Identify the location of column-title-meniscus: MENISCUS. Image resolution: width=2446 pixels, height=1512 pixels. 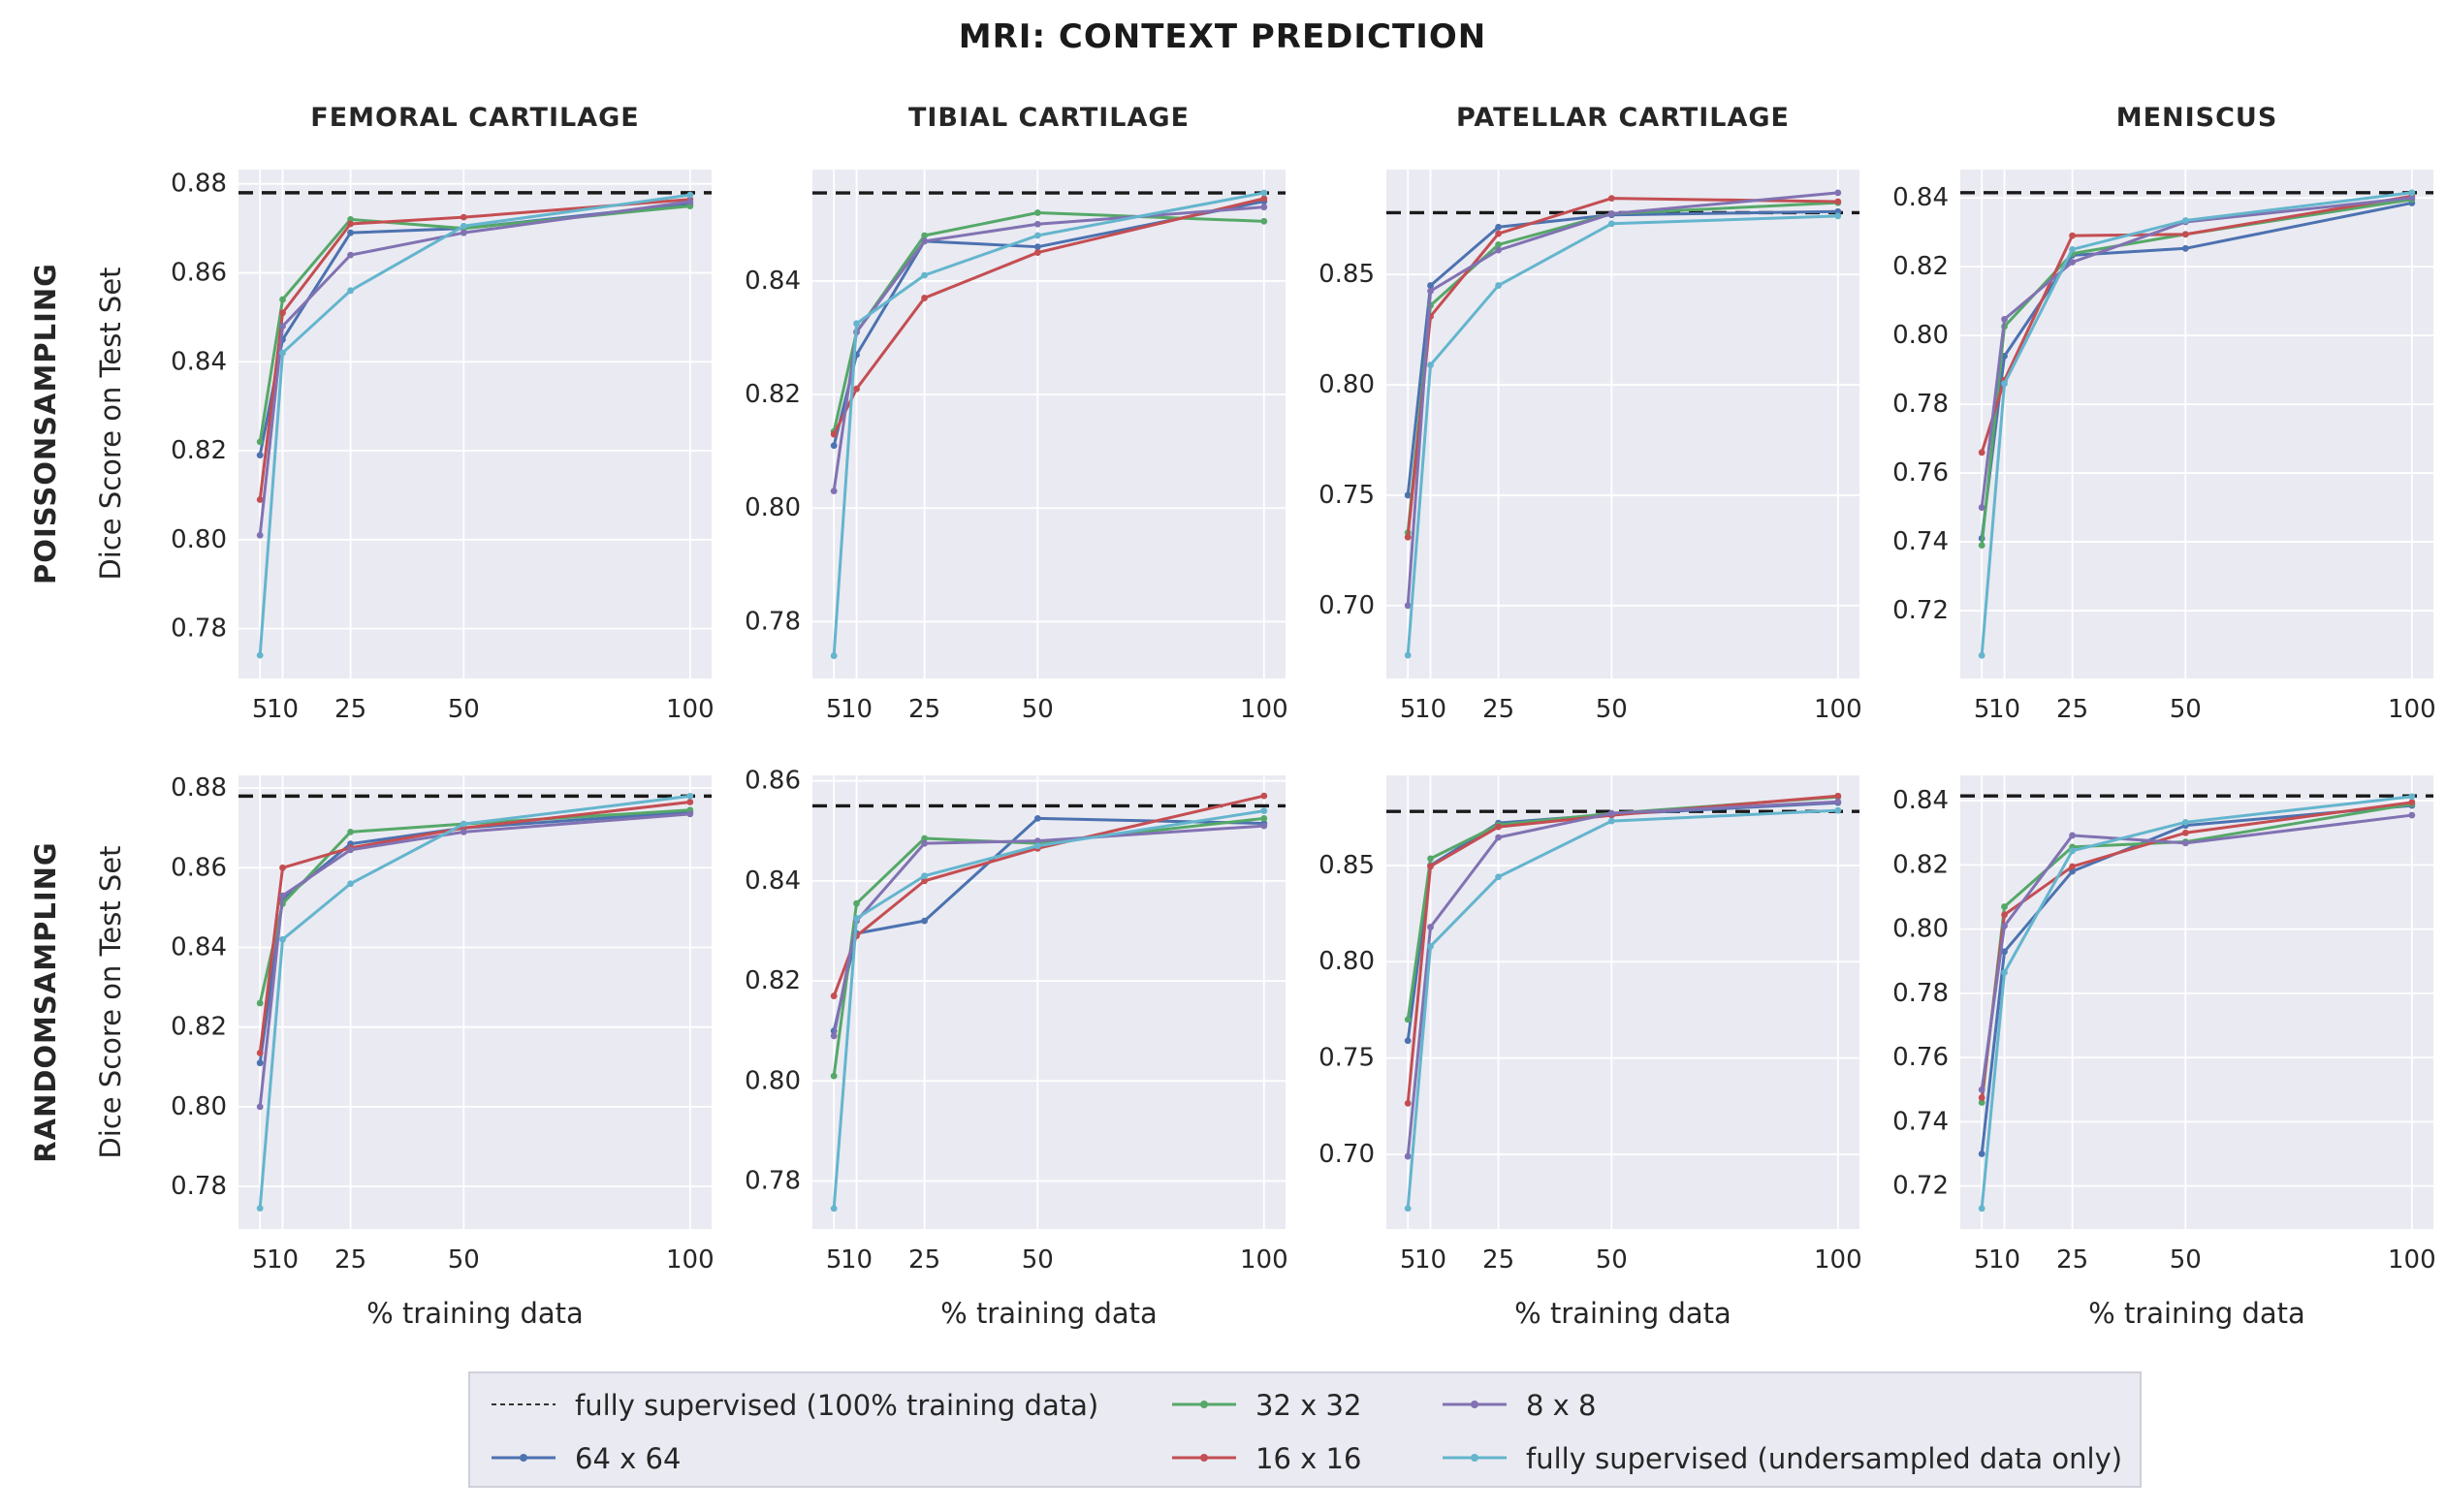
(2196, 118).